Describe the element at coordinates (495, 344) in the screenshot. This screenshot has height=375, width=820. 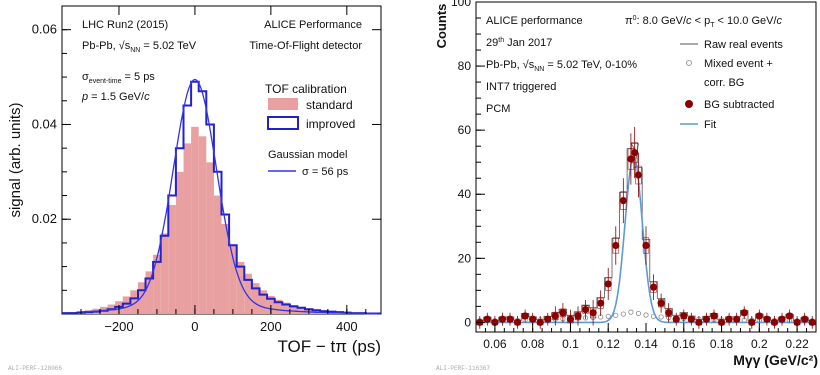
I see `right-xtick-label: 0.06` at that location.